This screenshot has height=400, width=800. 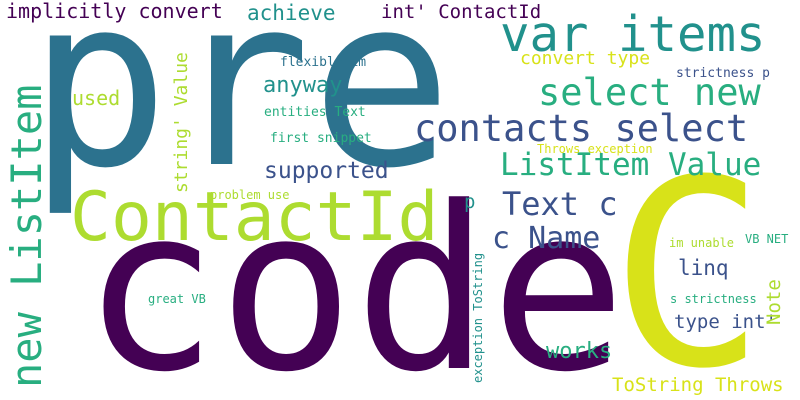 I want to click on word-s-strictness: s strictness, so click(x=713, y=299).